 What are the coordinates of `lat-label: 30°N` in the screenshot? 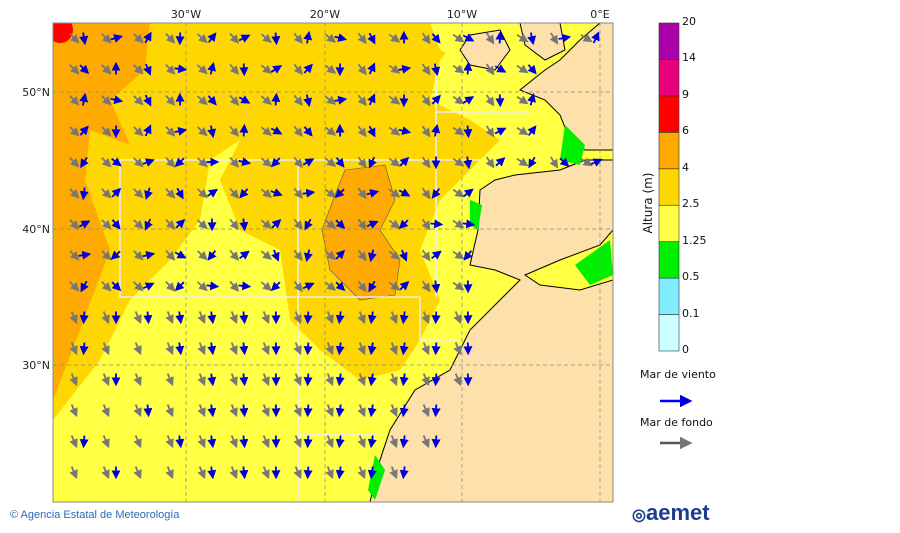 It's located at (36, 365).